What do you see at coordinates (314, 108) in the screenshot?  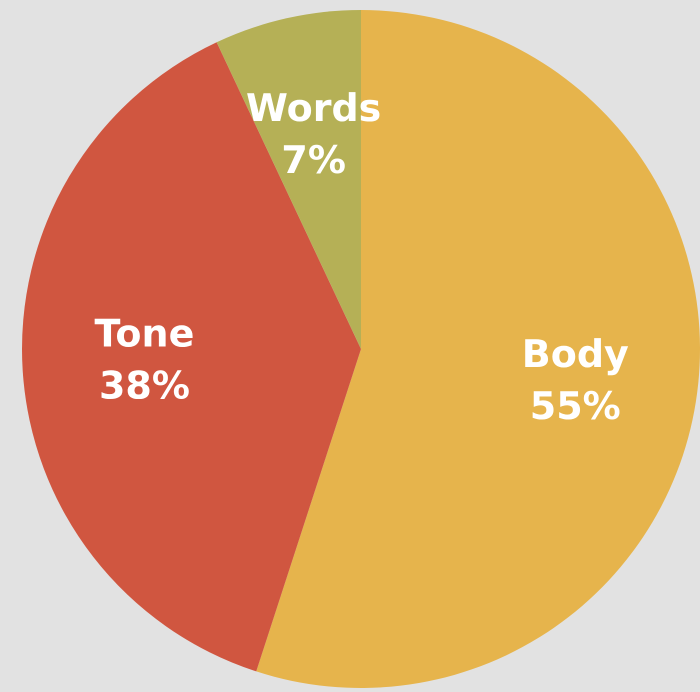 I see `slice-label: Words` at bounding box center [314, 108].